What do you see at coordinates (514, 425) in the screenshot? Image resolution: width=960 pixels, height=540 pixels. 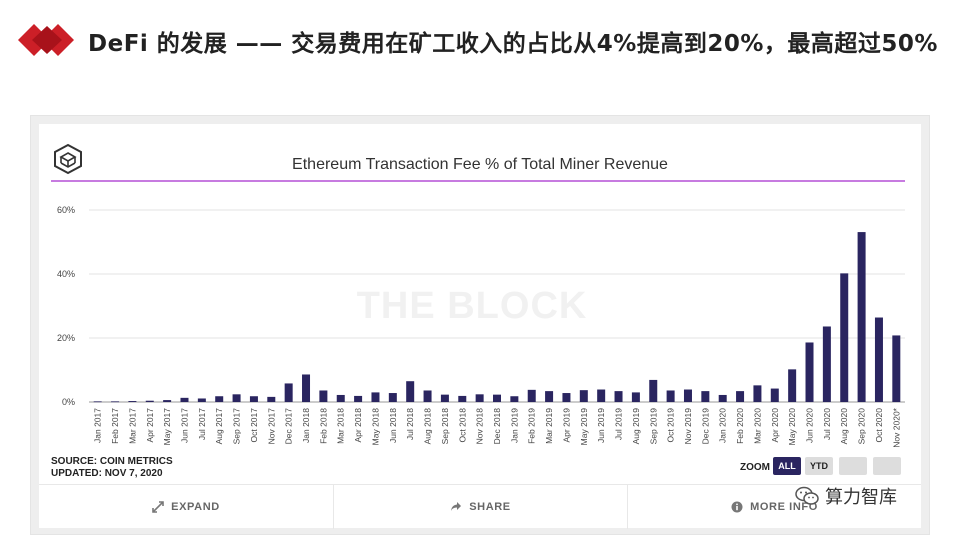 I see `x-tick-label: Jan 2019` at bounding box center [514, 425].